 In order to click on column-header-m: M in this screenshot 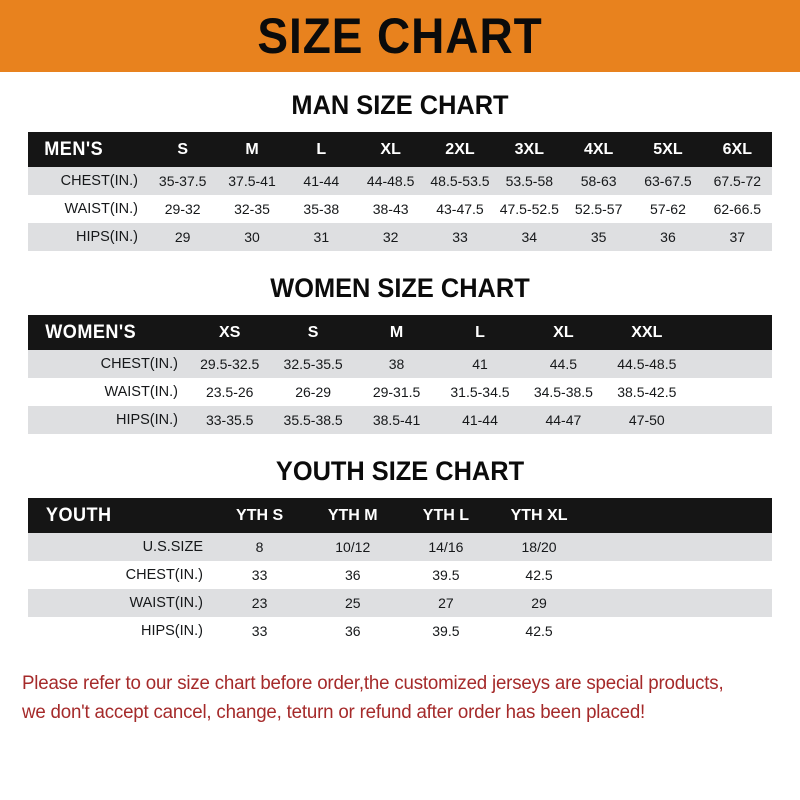, I will do `click(252, 149)`.